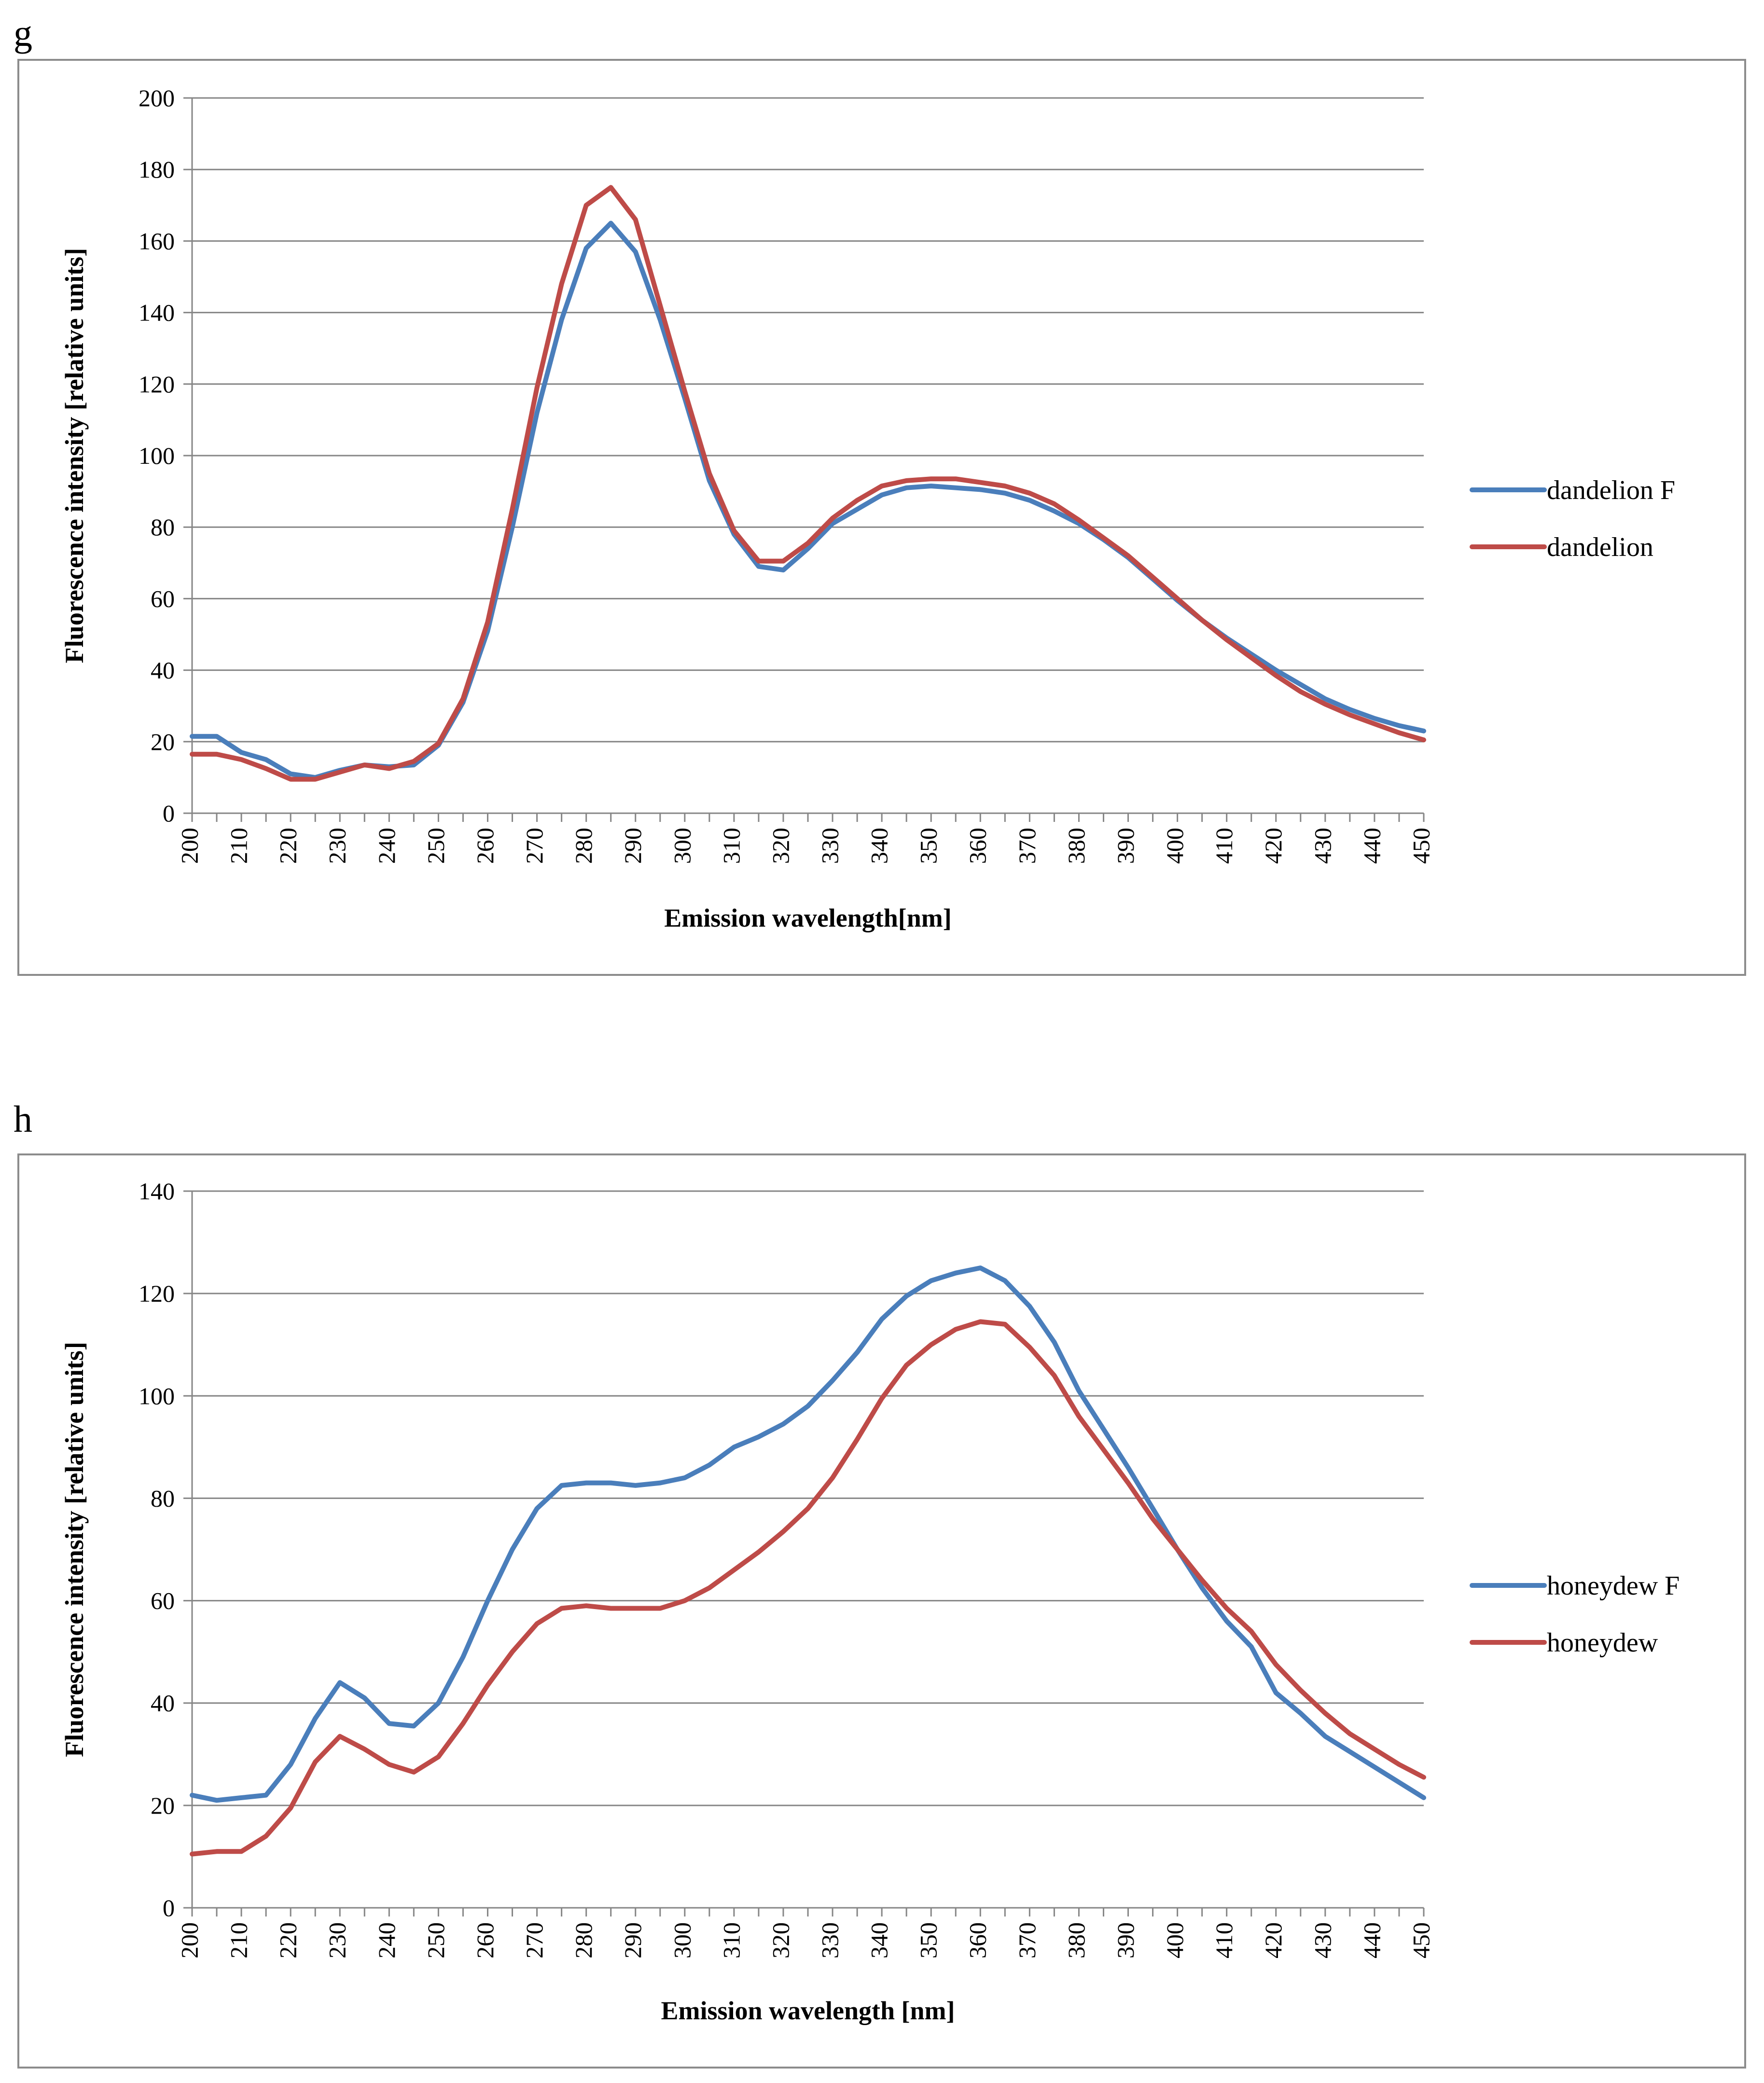 This screenshot has height=2083, width=1764. What do you see at coordinates (23, 33) in the screenshot?
I see `panel-label-g: g` at bounding box center [23, 33].